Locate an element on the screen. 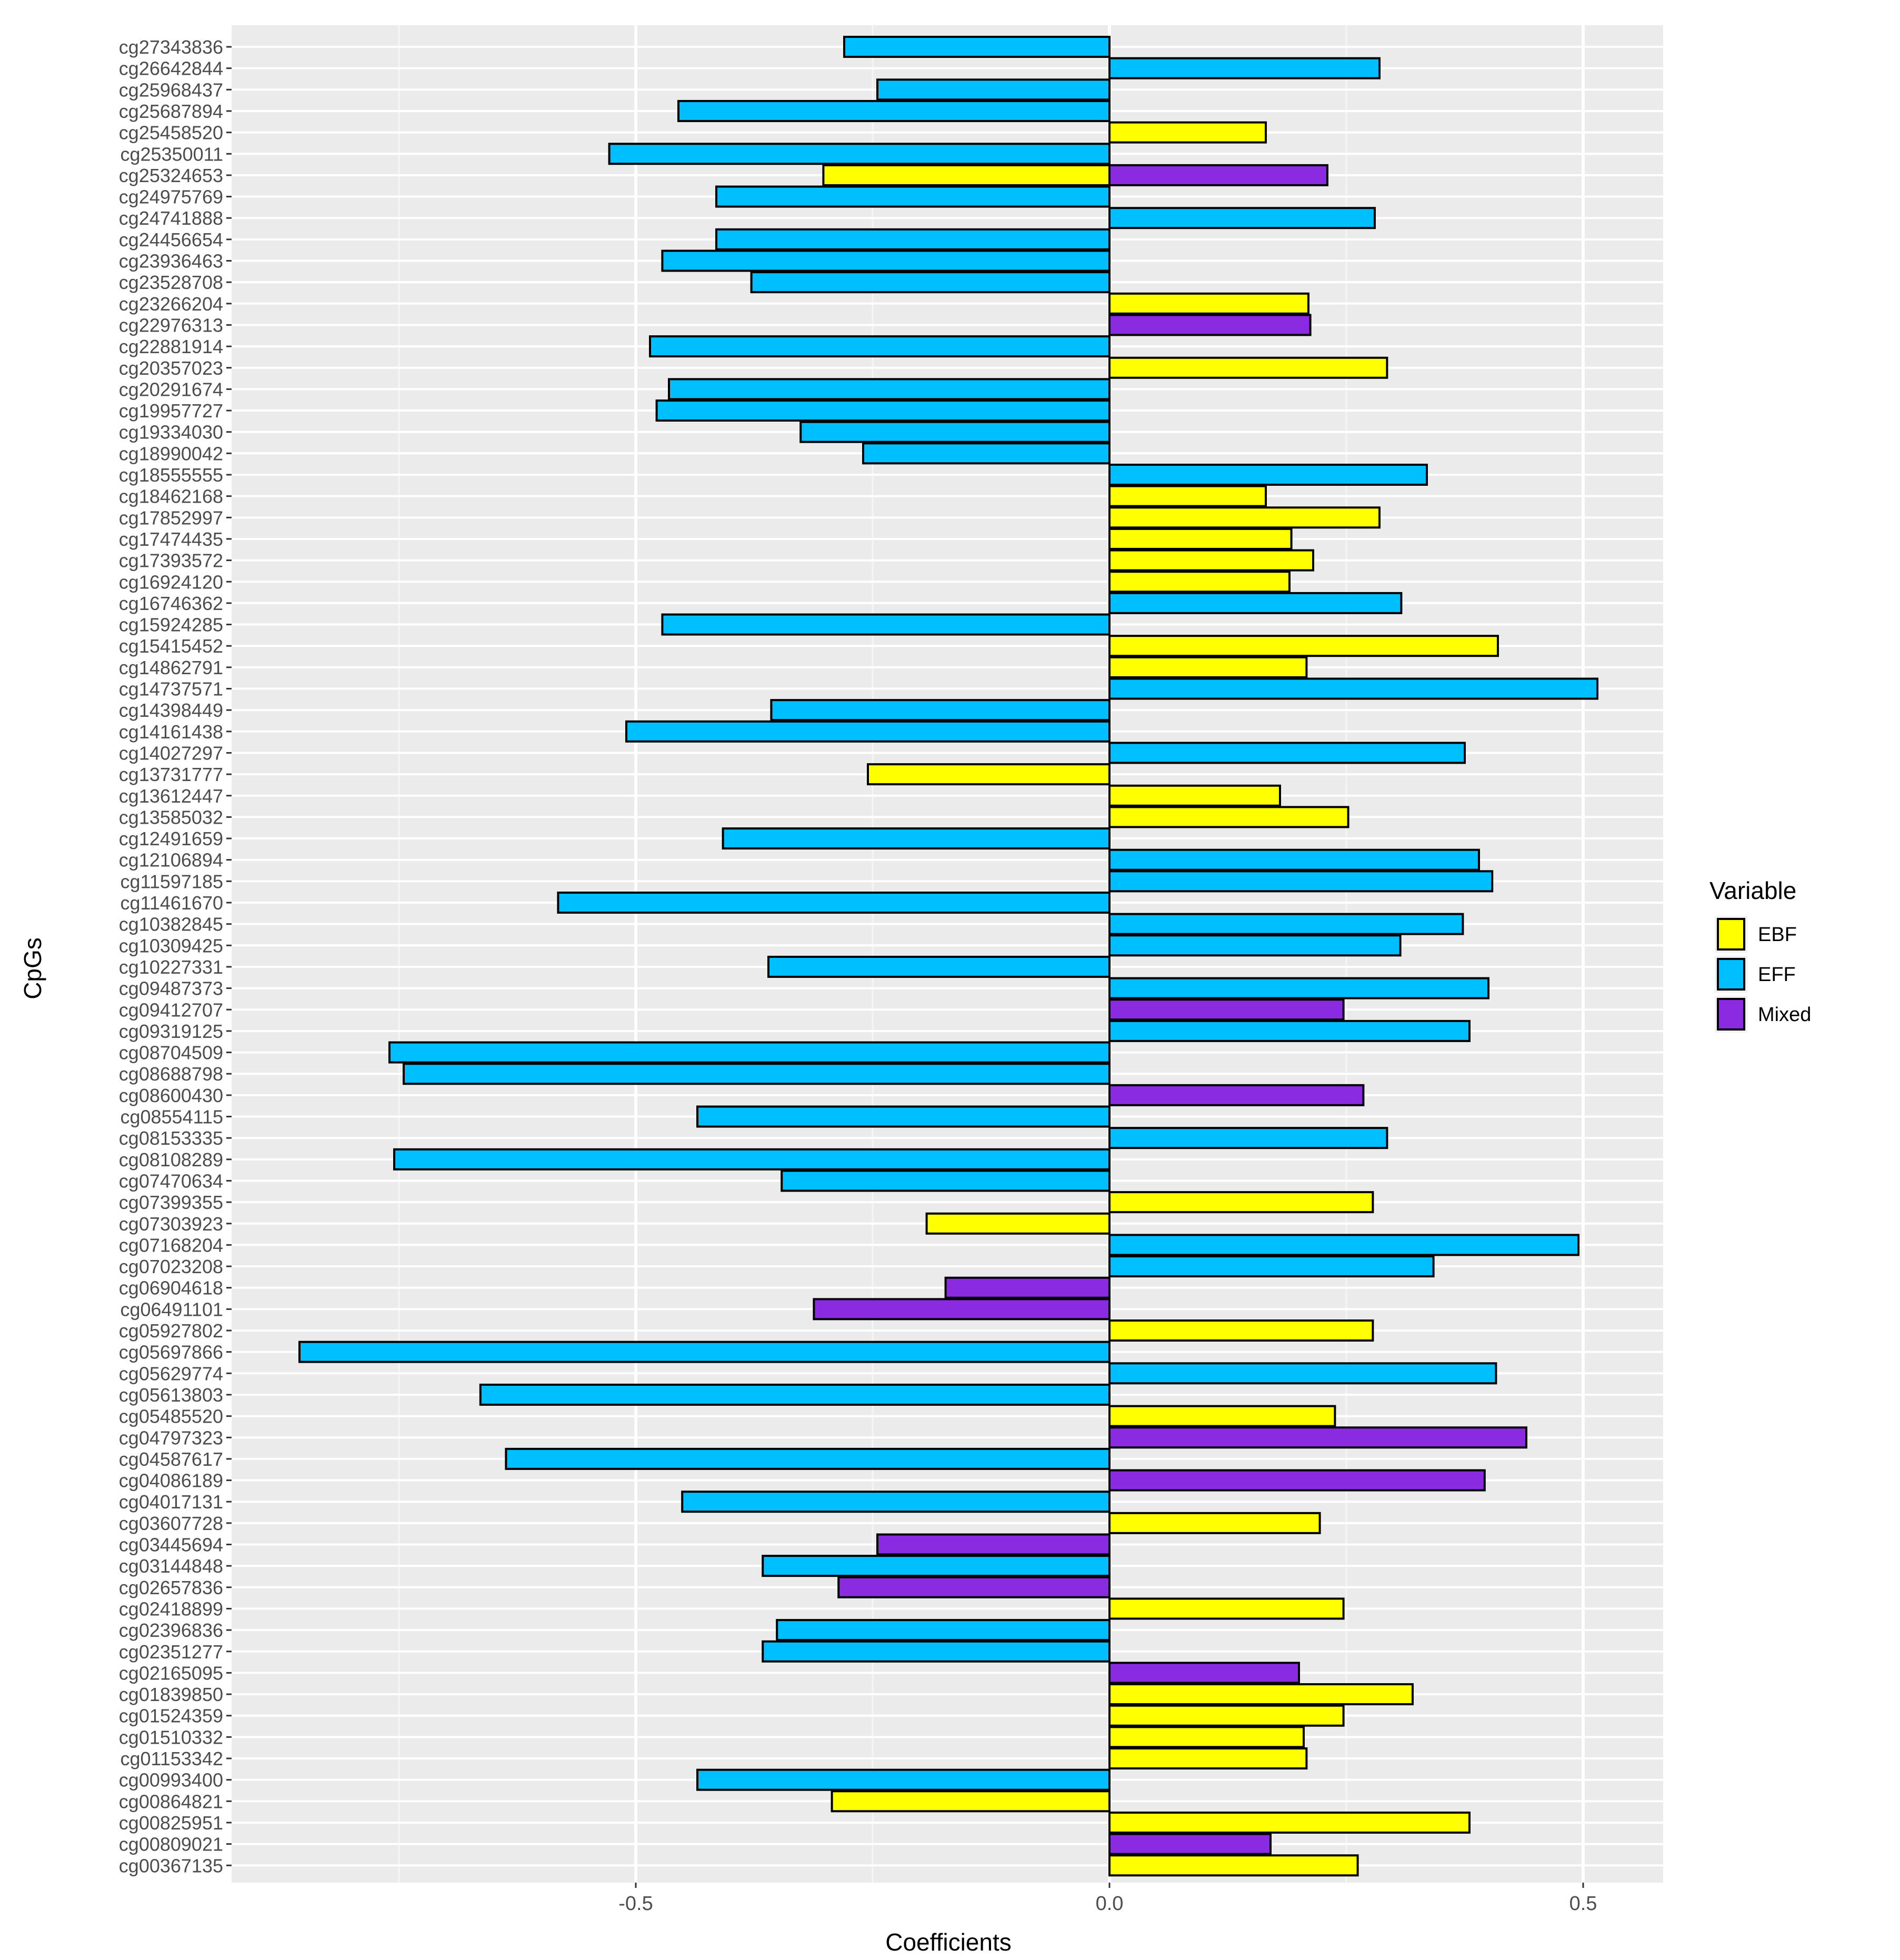 The height and width of the screenshot is (1960, 1900). bar-cg12106894-eff is located at coordinates (1294, 859).